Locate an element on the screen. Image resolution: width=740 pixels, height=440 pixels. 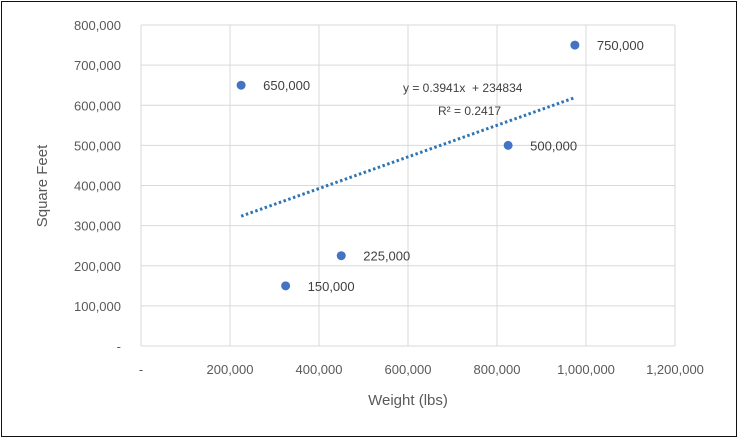
trendline-group is located at coordinates (408, 157).